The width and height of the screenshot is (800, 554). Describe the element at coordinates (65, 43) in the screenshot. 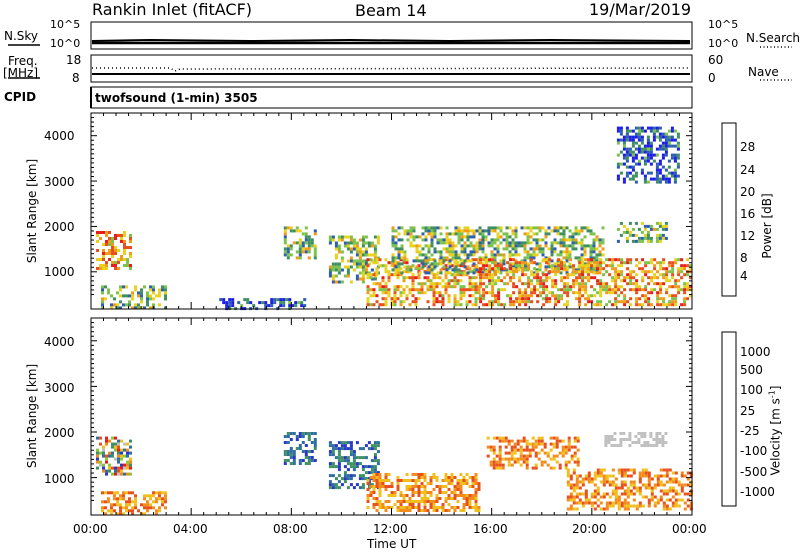

I see `nsky-tick-bottom: 10^0` at that location.